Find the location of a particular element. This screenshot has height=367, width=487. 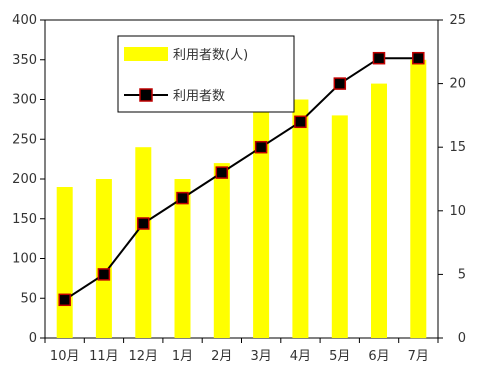

legend-label-line: 利用者数 is located at coordinates (199, 96).